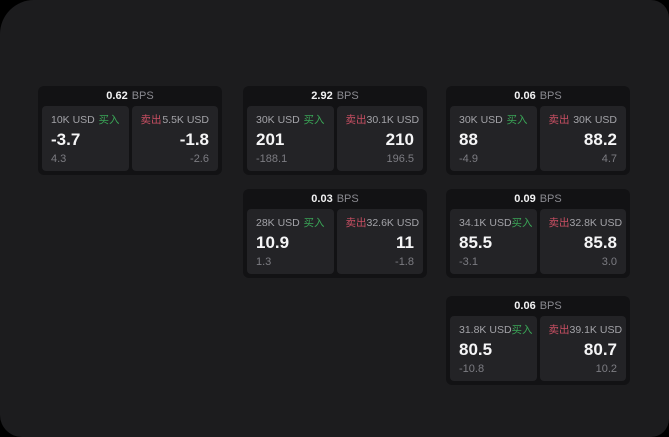 The height and width of the screenshot is (437, 669). I want to click on buy-amount: 34.1K USD, so click(485, 223).